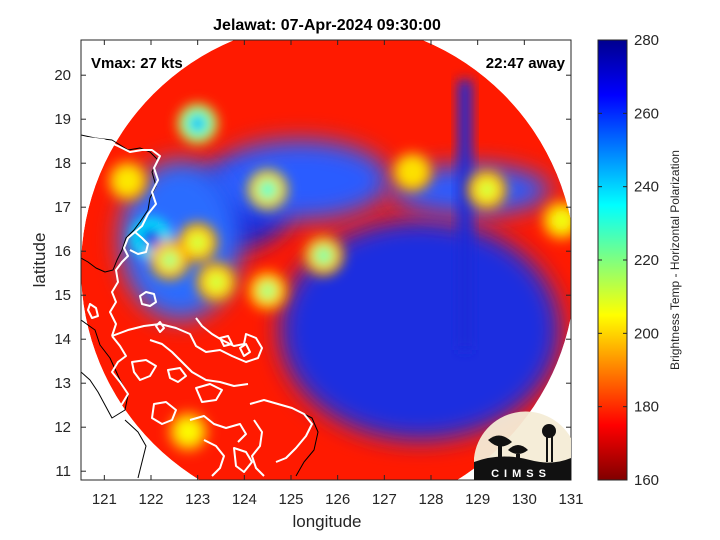 The width and height of the screenshot is (720, 540). Describe the element at coordinates (105, 369) in the screenshot. I see `coastline-luzon-south-black` at that location.